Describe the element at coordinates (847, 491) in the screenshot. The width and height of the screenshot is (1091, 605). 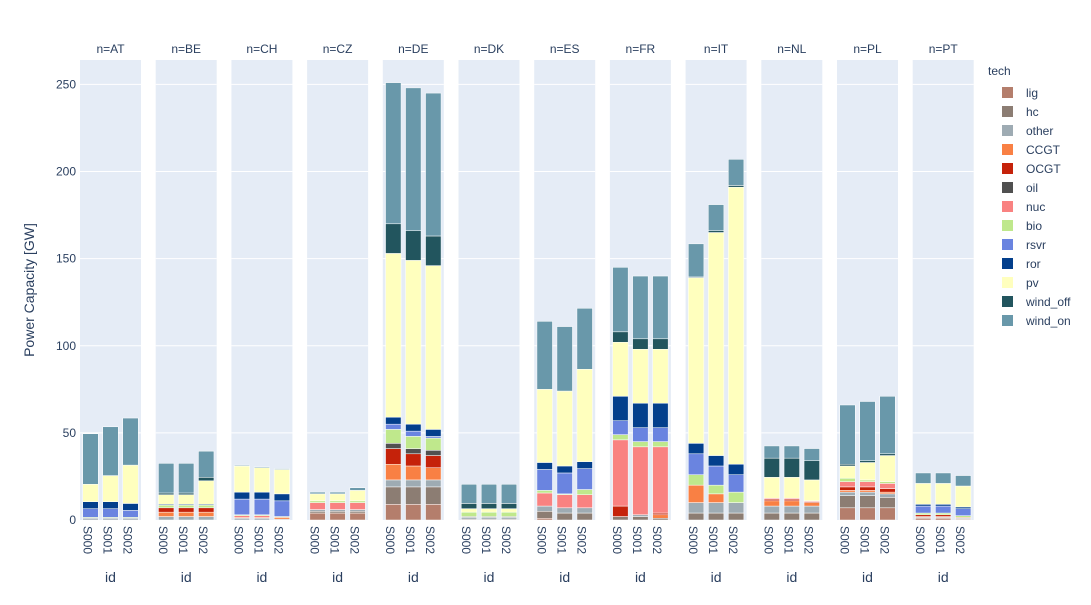
I see `bar-PL-S000-CCGT` at that location.